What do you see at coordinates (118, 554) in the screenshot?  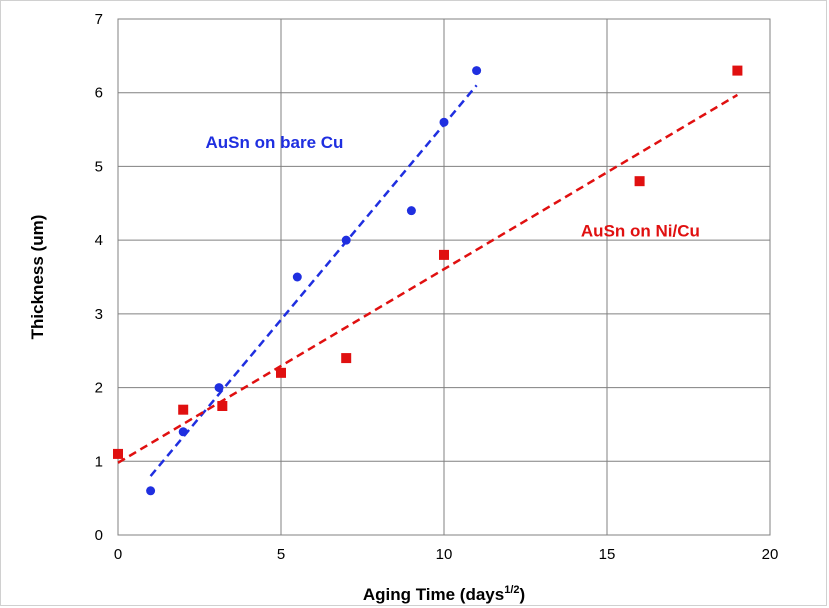 I see `x-tick-label: 0` at bounding box center [118, 554].